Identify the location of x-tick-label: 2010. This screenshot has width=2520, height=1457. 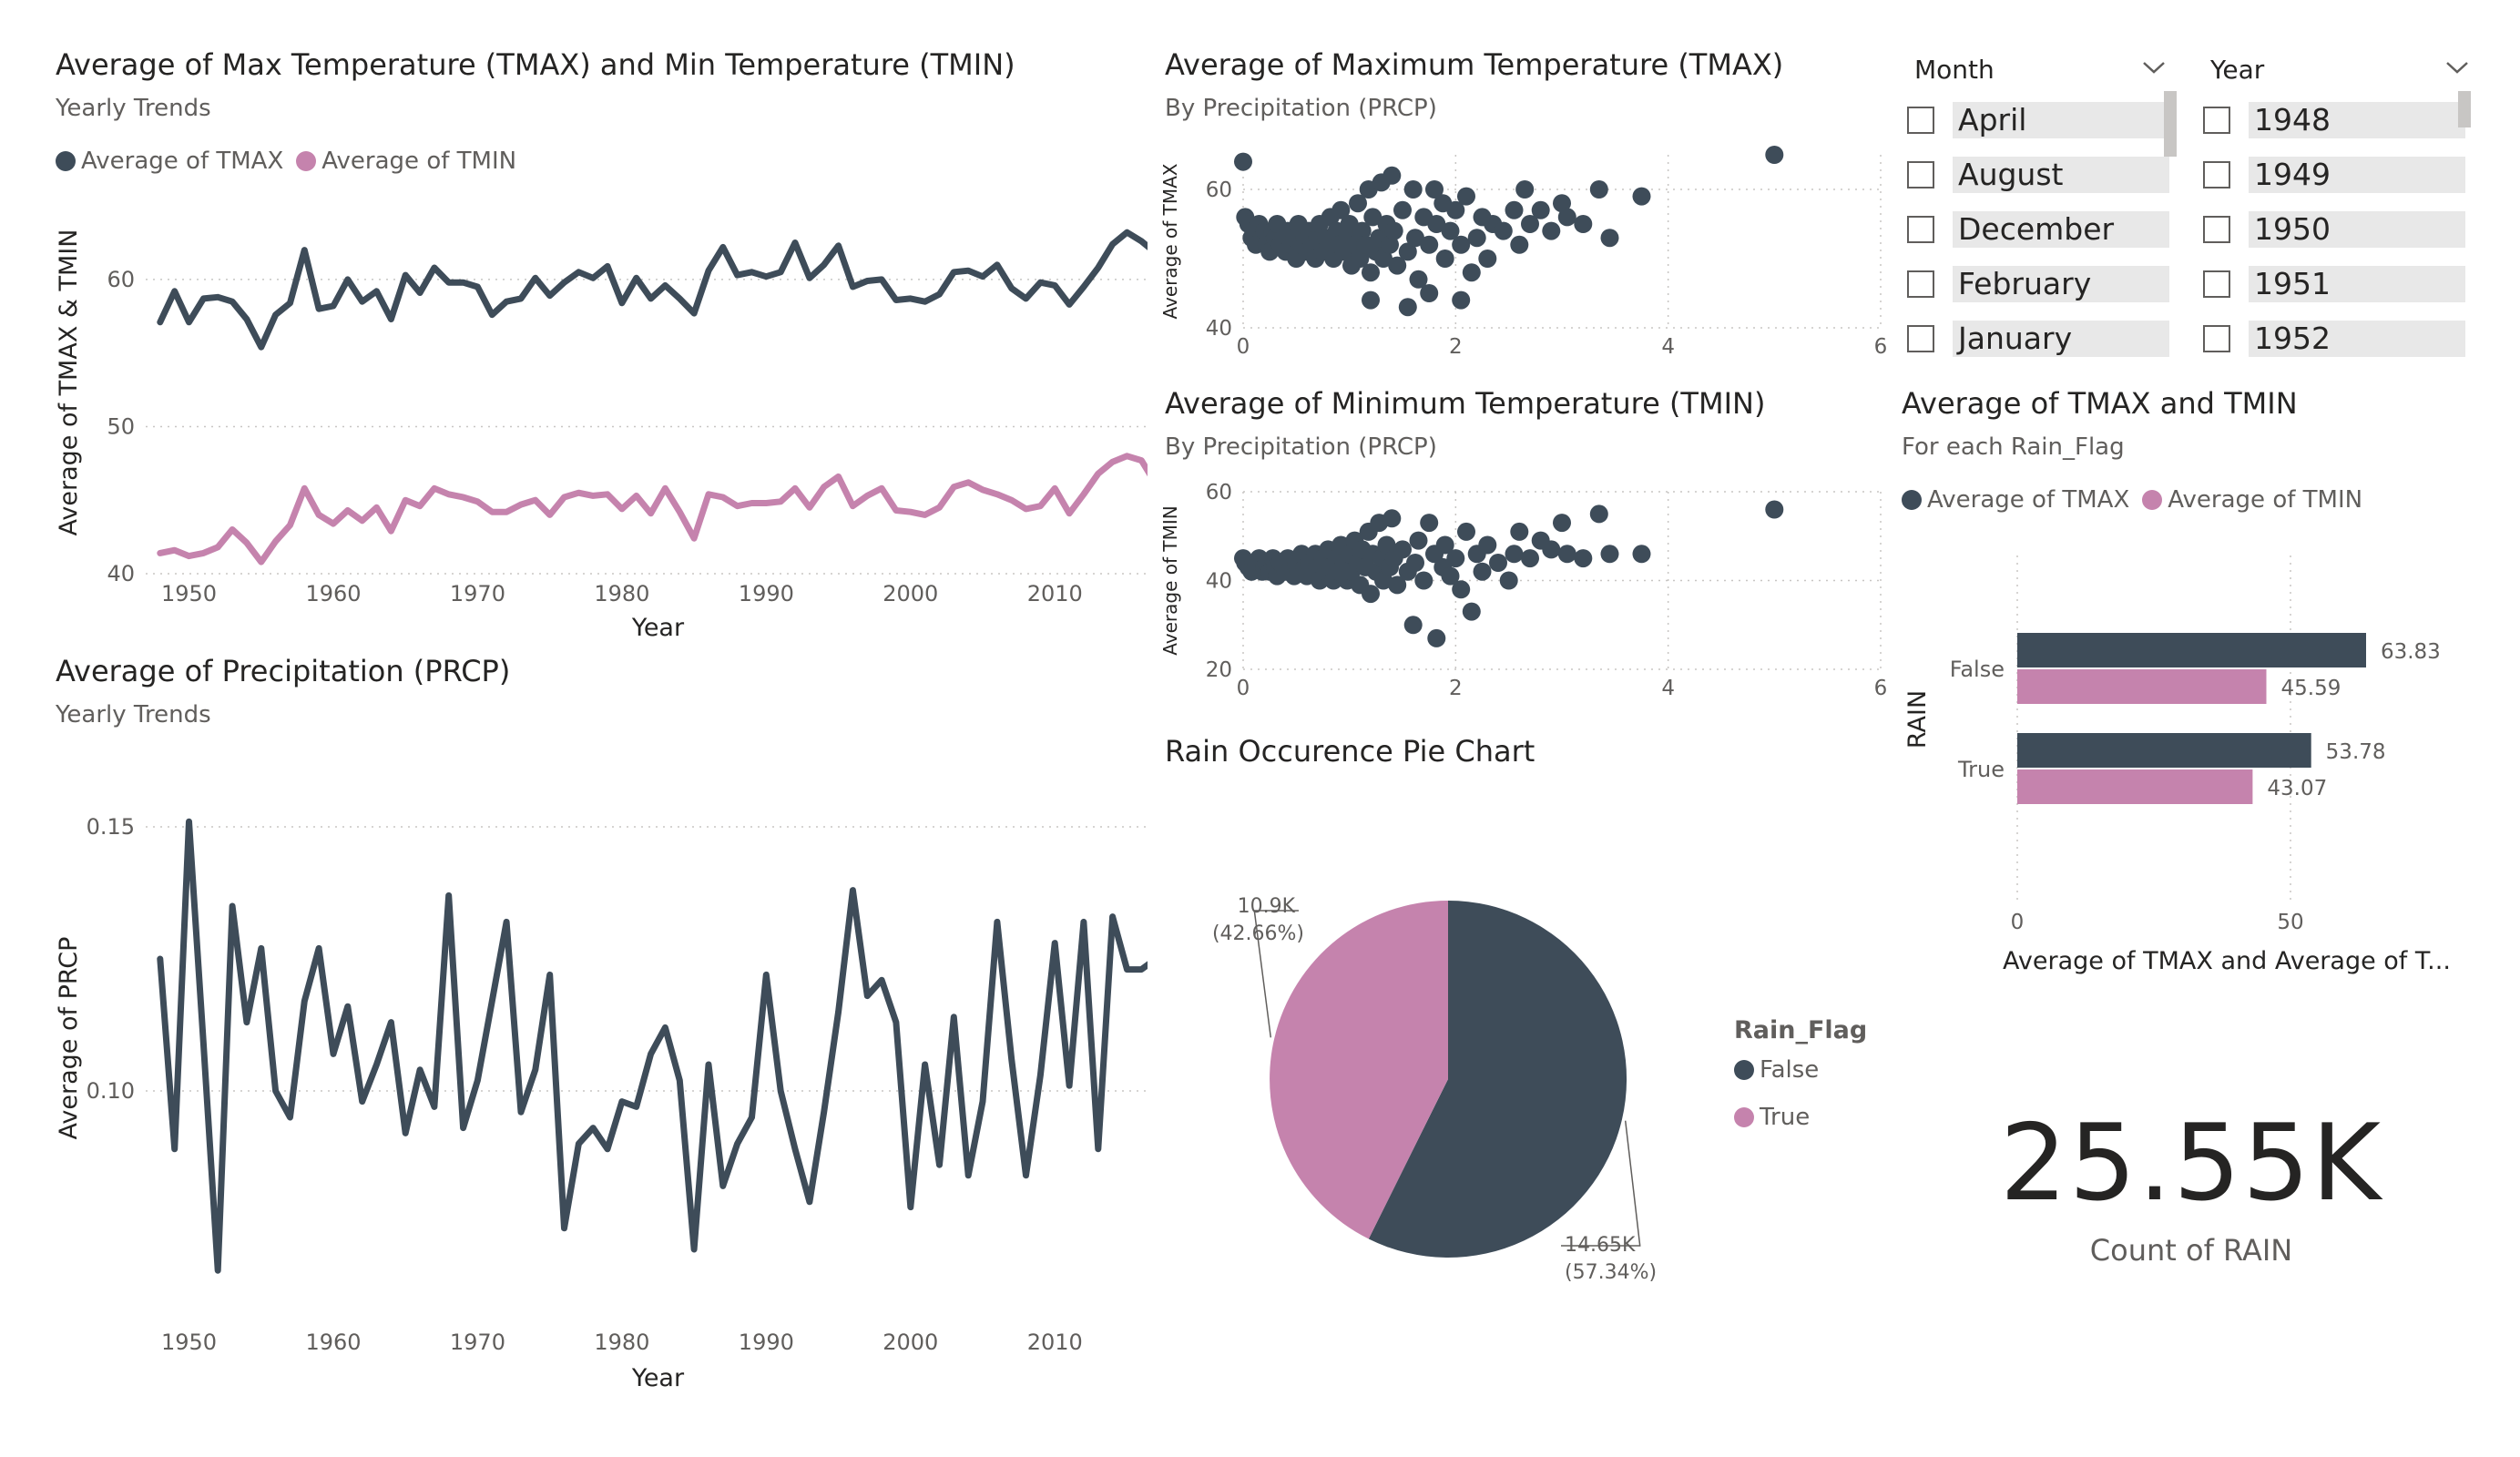
(1055, 1343).